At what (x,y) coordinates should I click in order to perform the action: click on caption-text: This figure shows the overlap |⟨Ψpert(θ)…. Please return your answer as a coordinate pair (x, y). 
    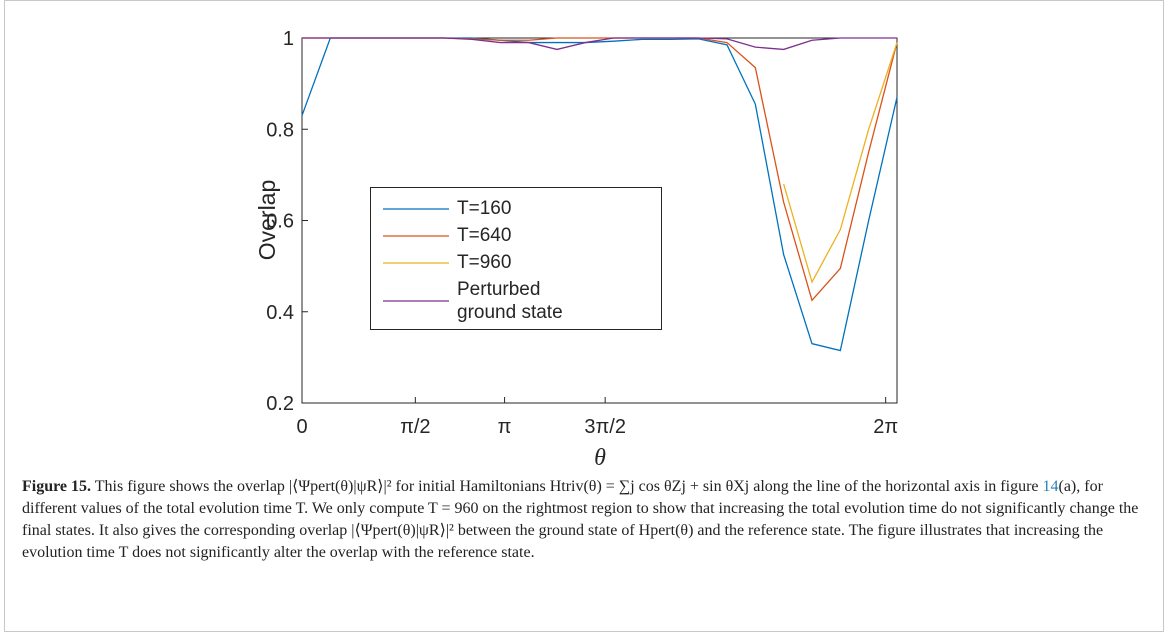
    Looking at the image, I should click on (568, 486).